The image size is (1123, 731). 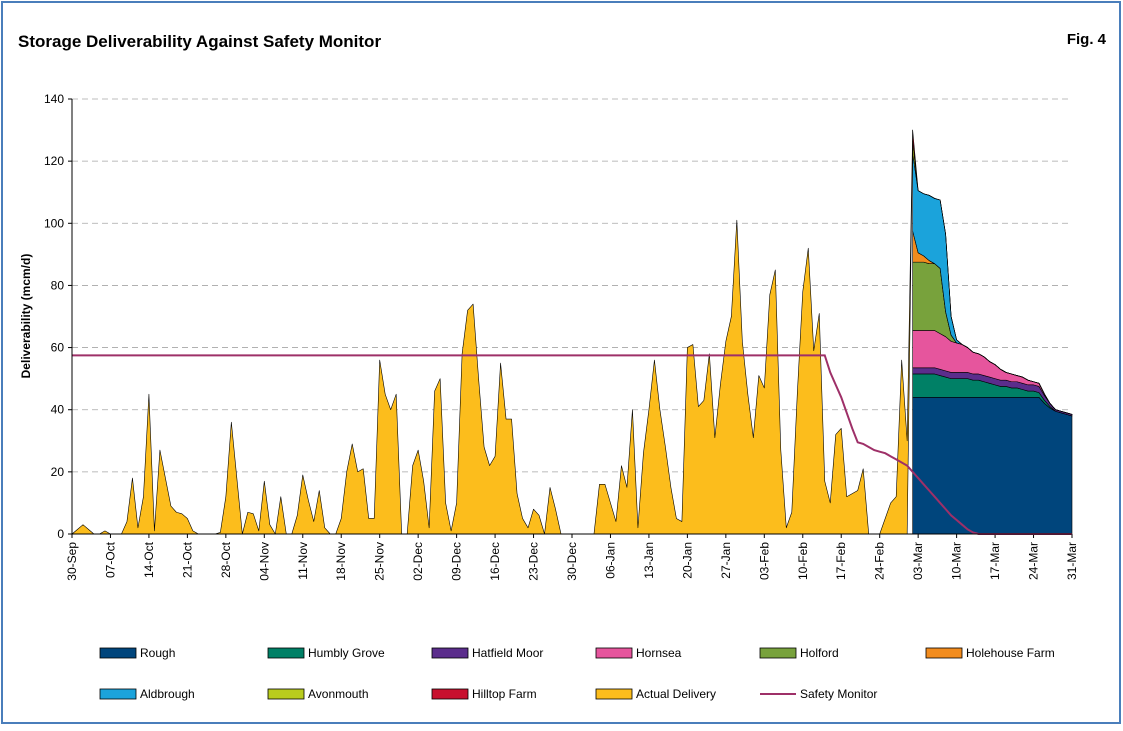 I want to click on legend-label: Aldbrough, so click(x=167, y=694).